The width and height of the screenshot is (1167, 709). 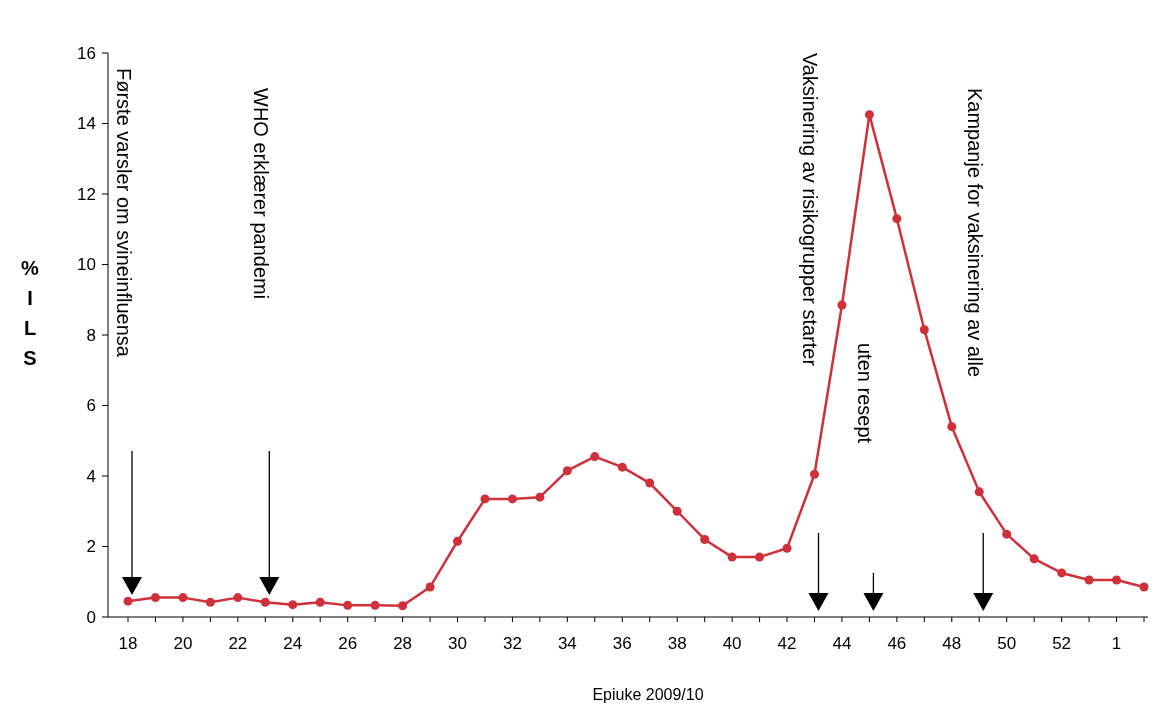 What do you see at coordinates (512, 643) in the screenshot?
I see `x-tick-label: 32` at bounding box center [512, 643].